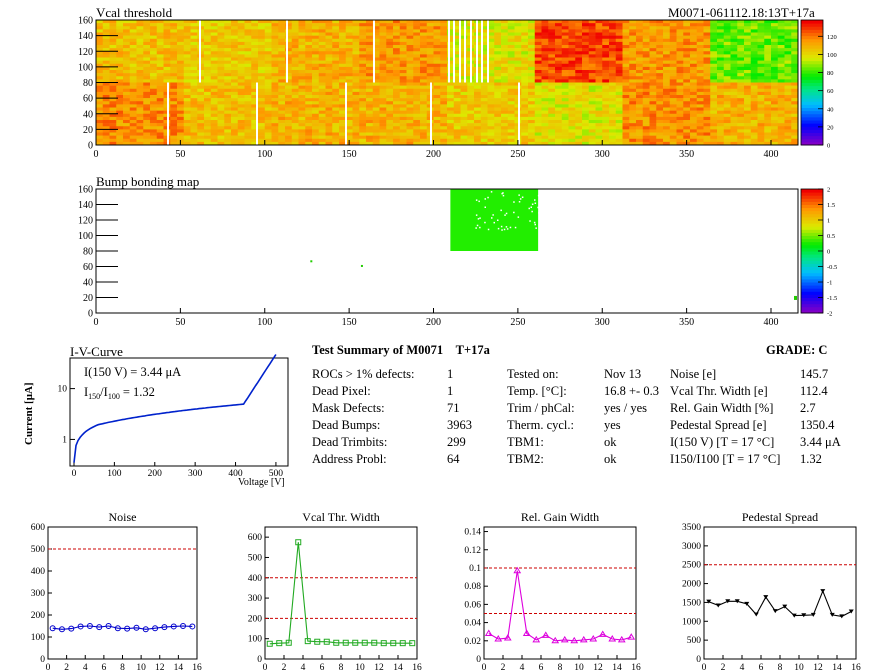 This screenshot has height=672, width=896. What do you see at coordinates (691, 547) in the screenshot?
I see `y-tick-label: 3000` at bounding box center [691, 547].